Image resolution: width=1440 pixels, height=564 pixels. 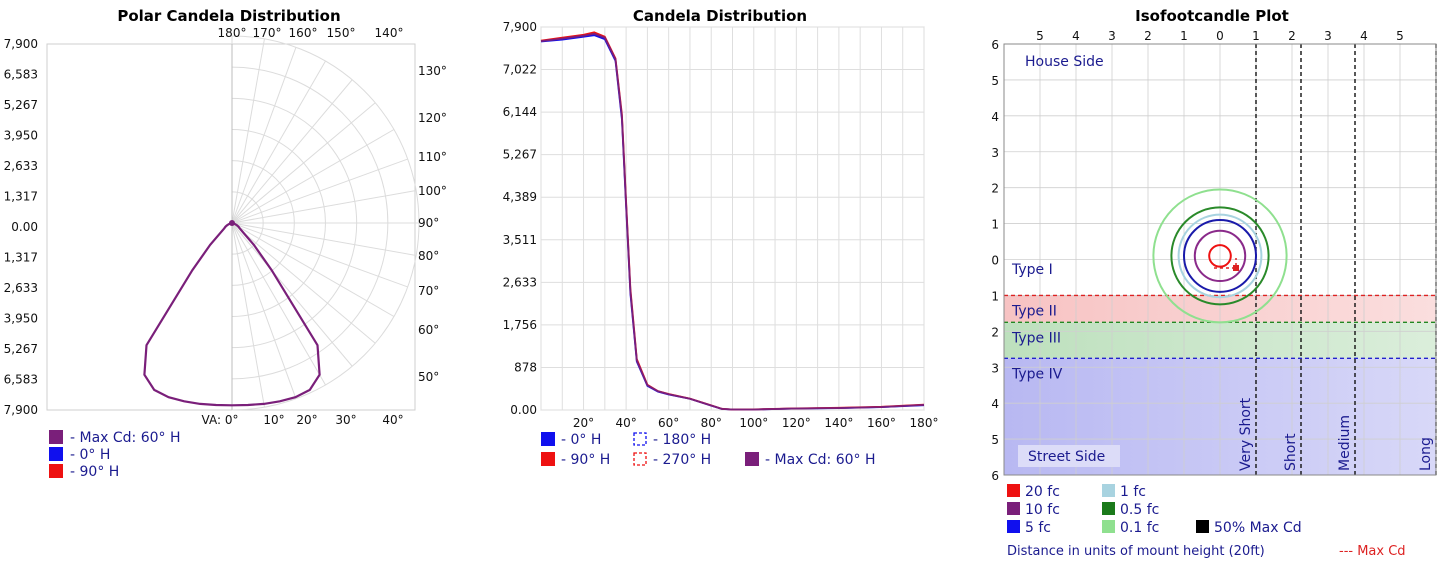 I want to click on polar-angle-label-right: 130°, so click(x=432, y=71).